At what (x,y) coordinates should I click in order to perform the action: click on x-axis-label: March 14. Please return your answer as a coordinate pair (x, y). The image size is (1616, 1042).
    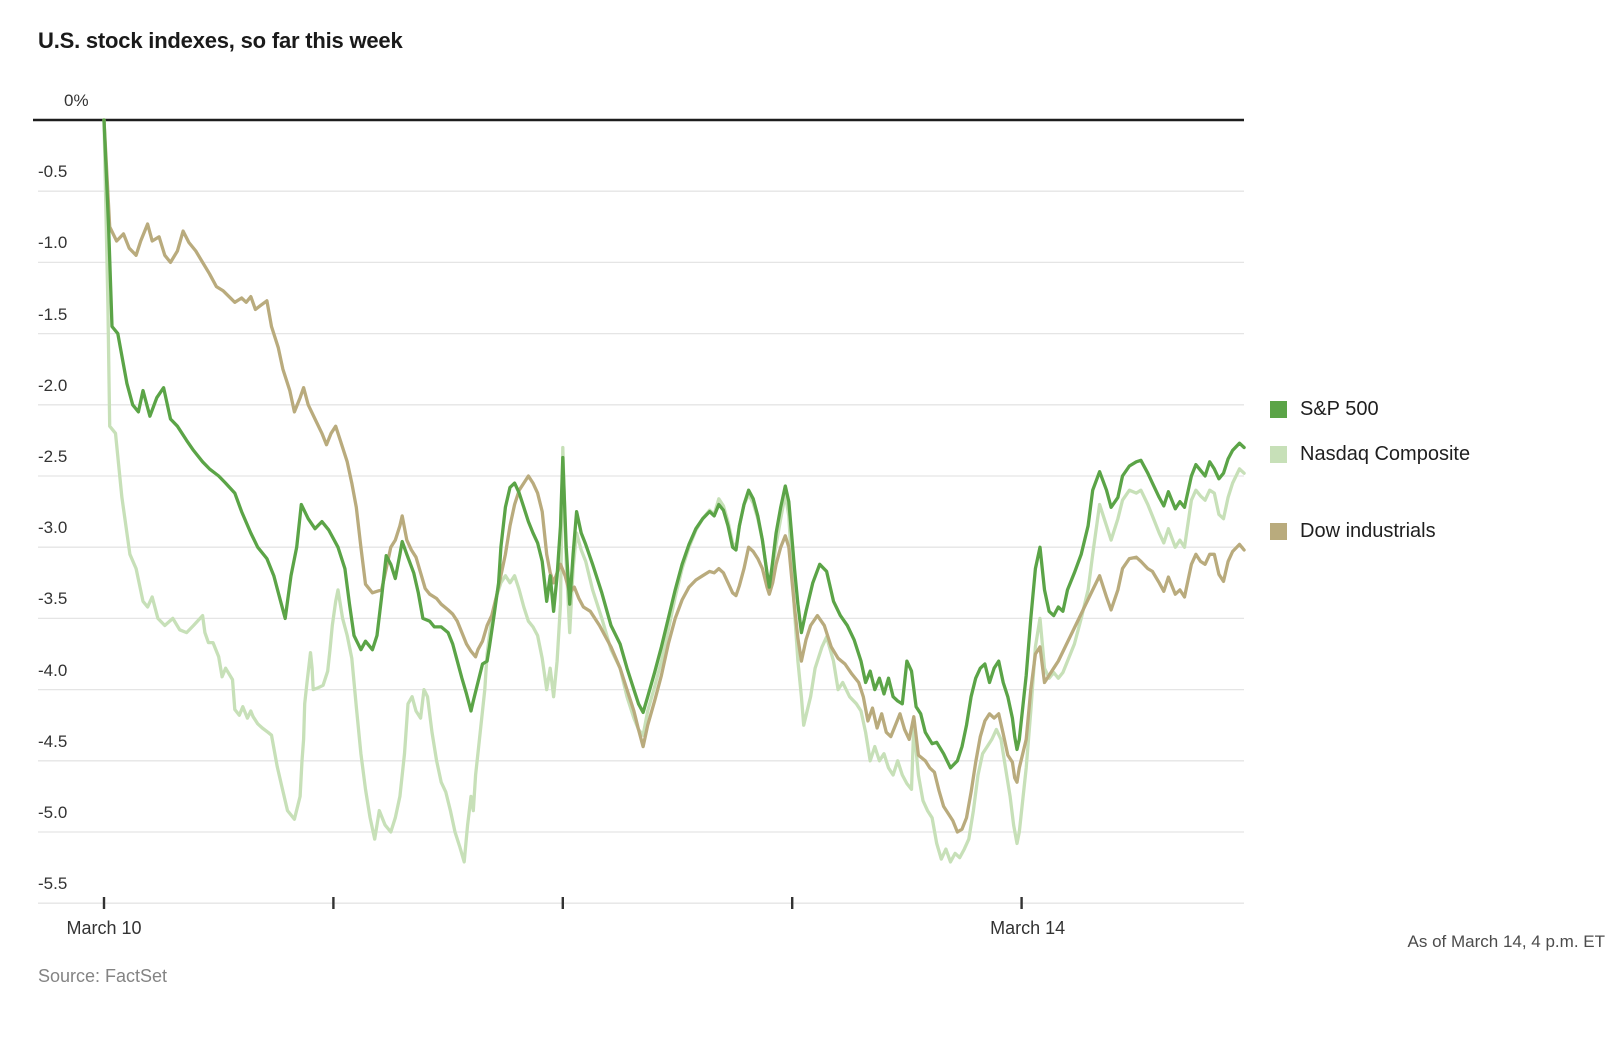
    Looking at the image, I should click on (1028, 928).